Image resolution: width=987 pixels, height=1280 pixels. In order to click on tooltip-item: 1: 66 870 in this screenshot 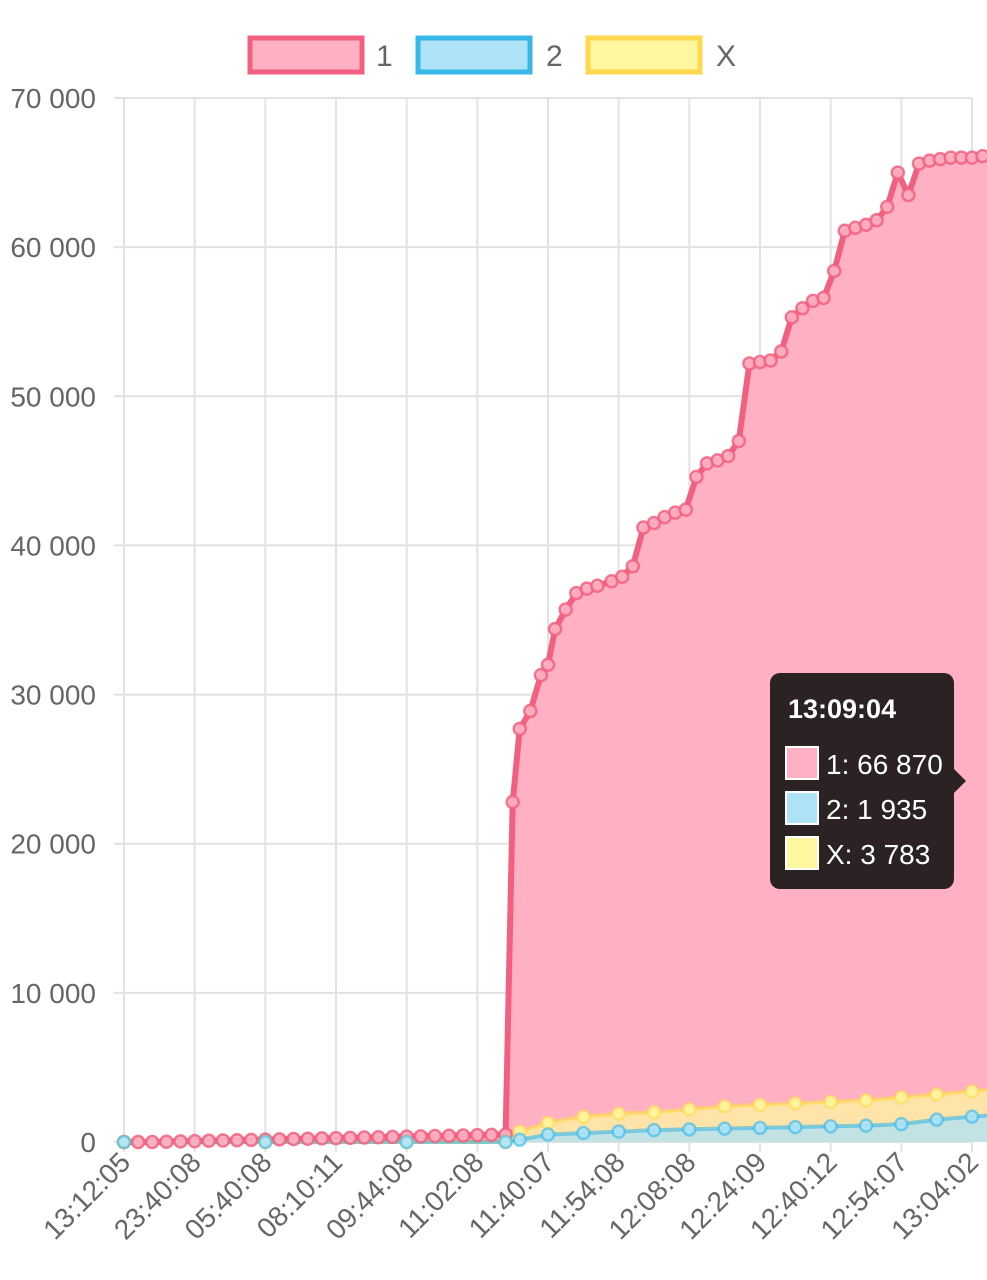, I will do `click(884, 764)`.